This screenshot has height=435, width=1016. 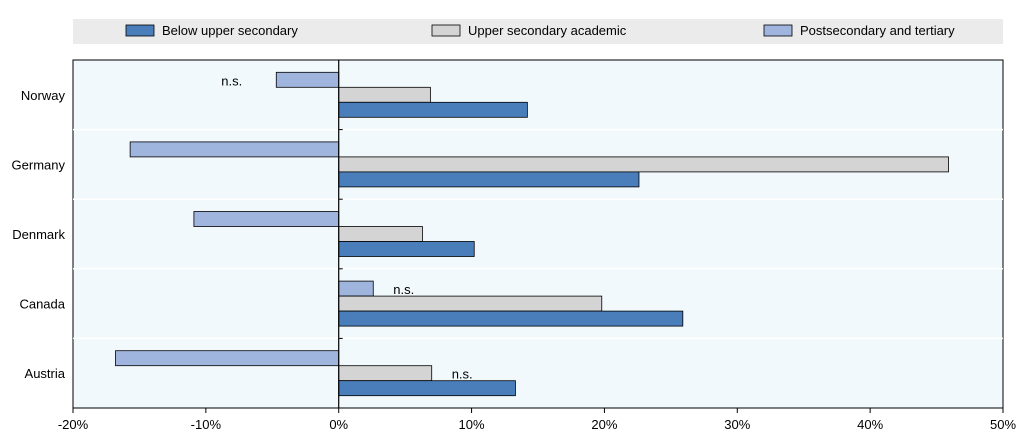 I want to click on category-label-canada: Canada, so click(x=42, y=304).